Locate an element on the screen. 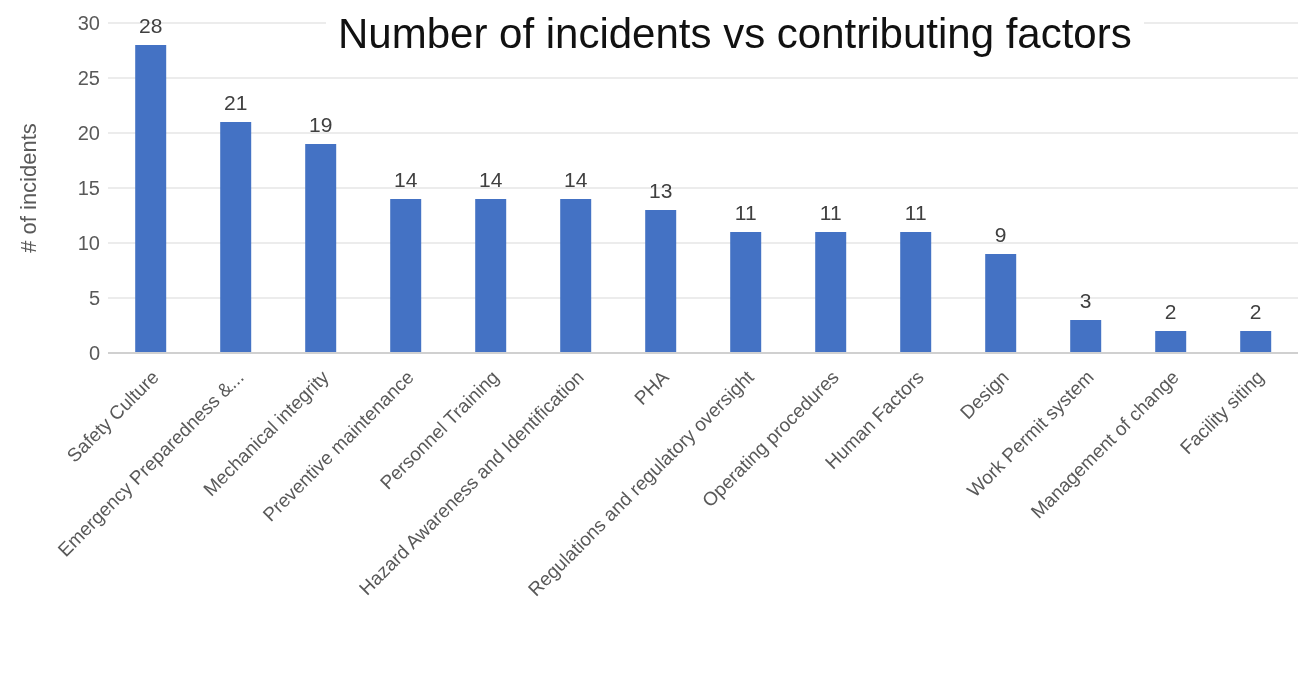 Image resolution: width=1316 pixels, height=676 pixels. x-tick-label: PHA is located at coordinates (651, 387).